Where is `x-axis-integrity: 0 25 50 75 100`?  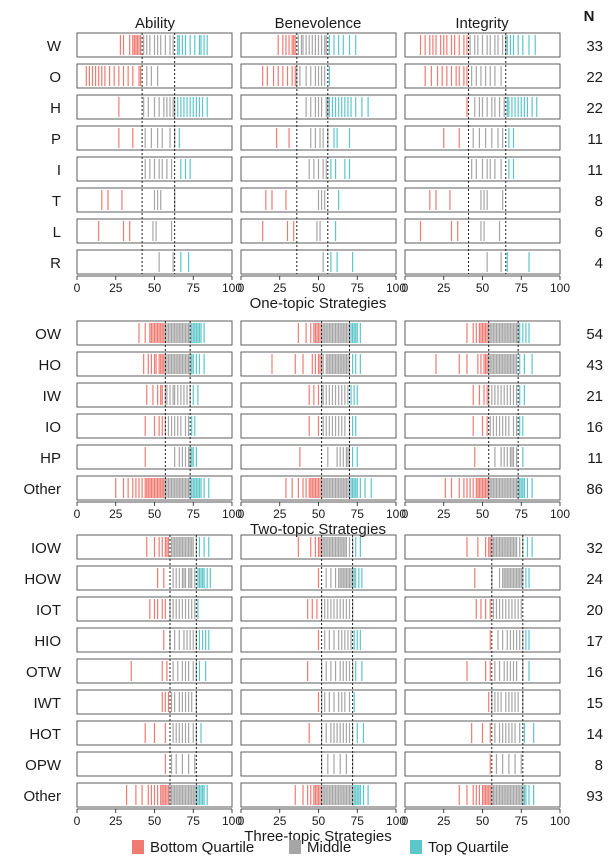 x-axis-integrity: 0 25 50 75 100 is located at coordinates (486, 818).